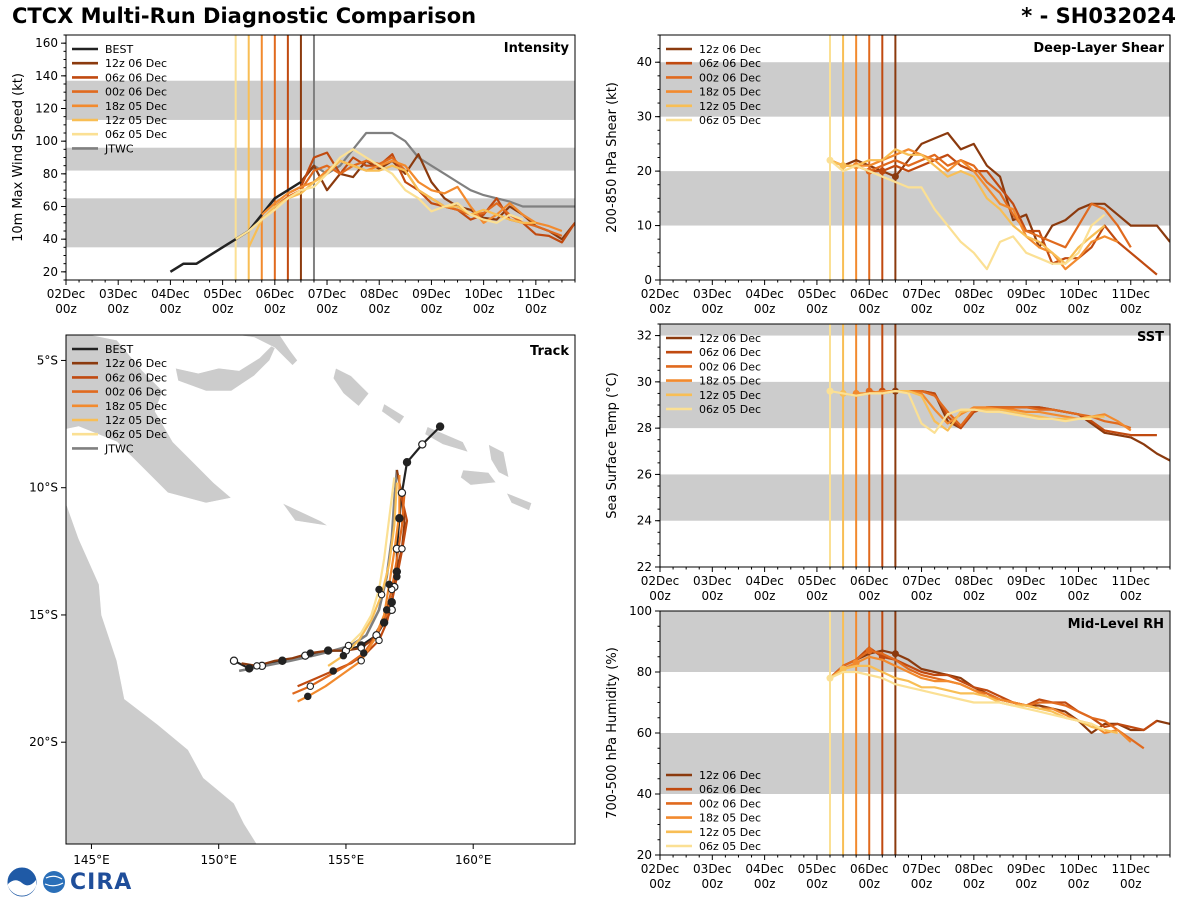 Image resolution: width=1200 pixels, height=900 pixels. I want to click on x-tick-label-date: 11Dec, so click(1131, 581).